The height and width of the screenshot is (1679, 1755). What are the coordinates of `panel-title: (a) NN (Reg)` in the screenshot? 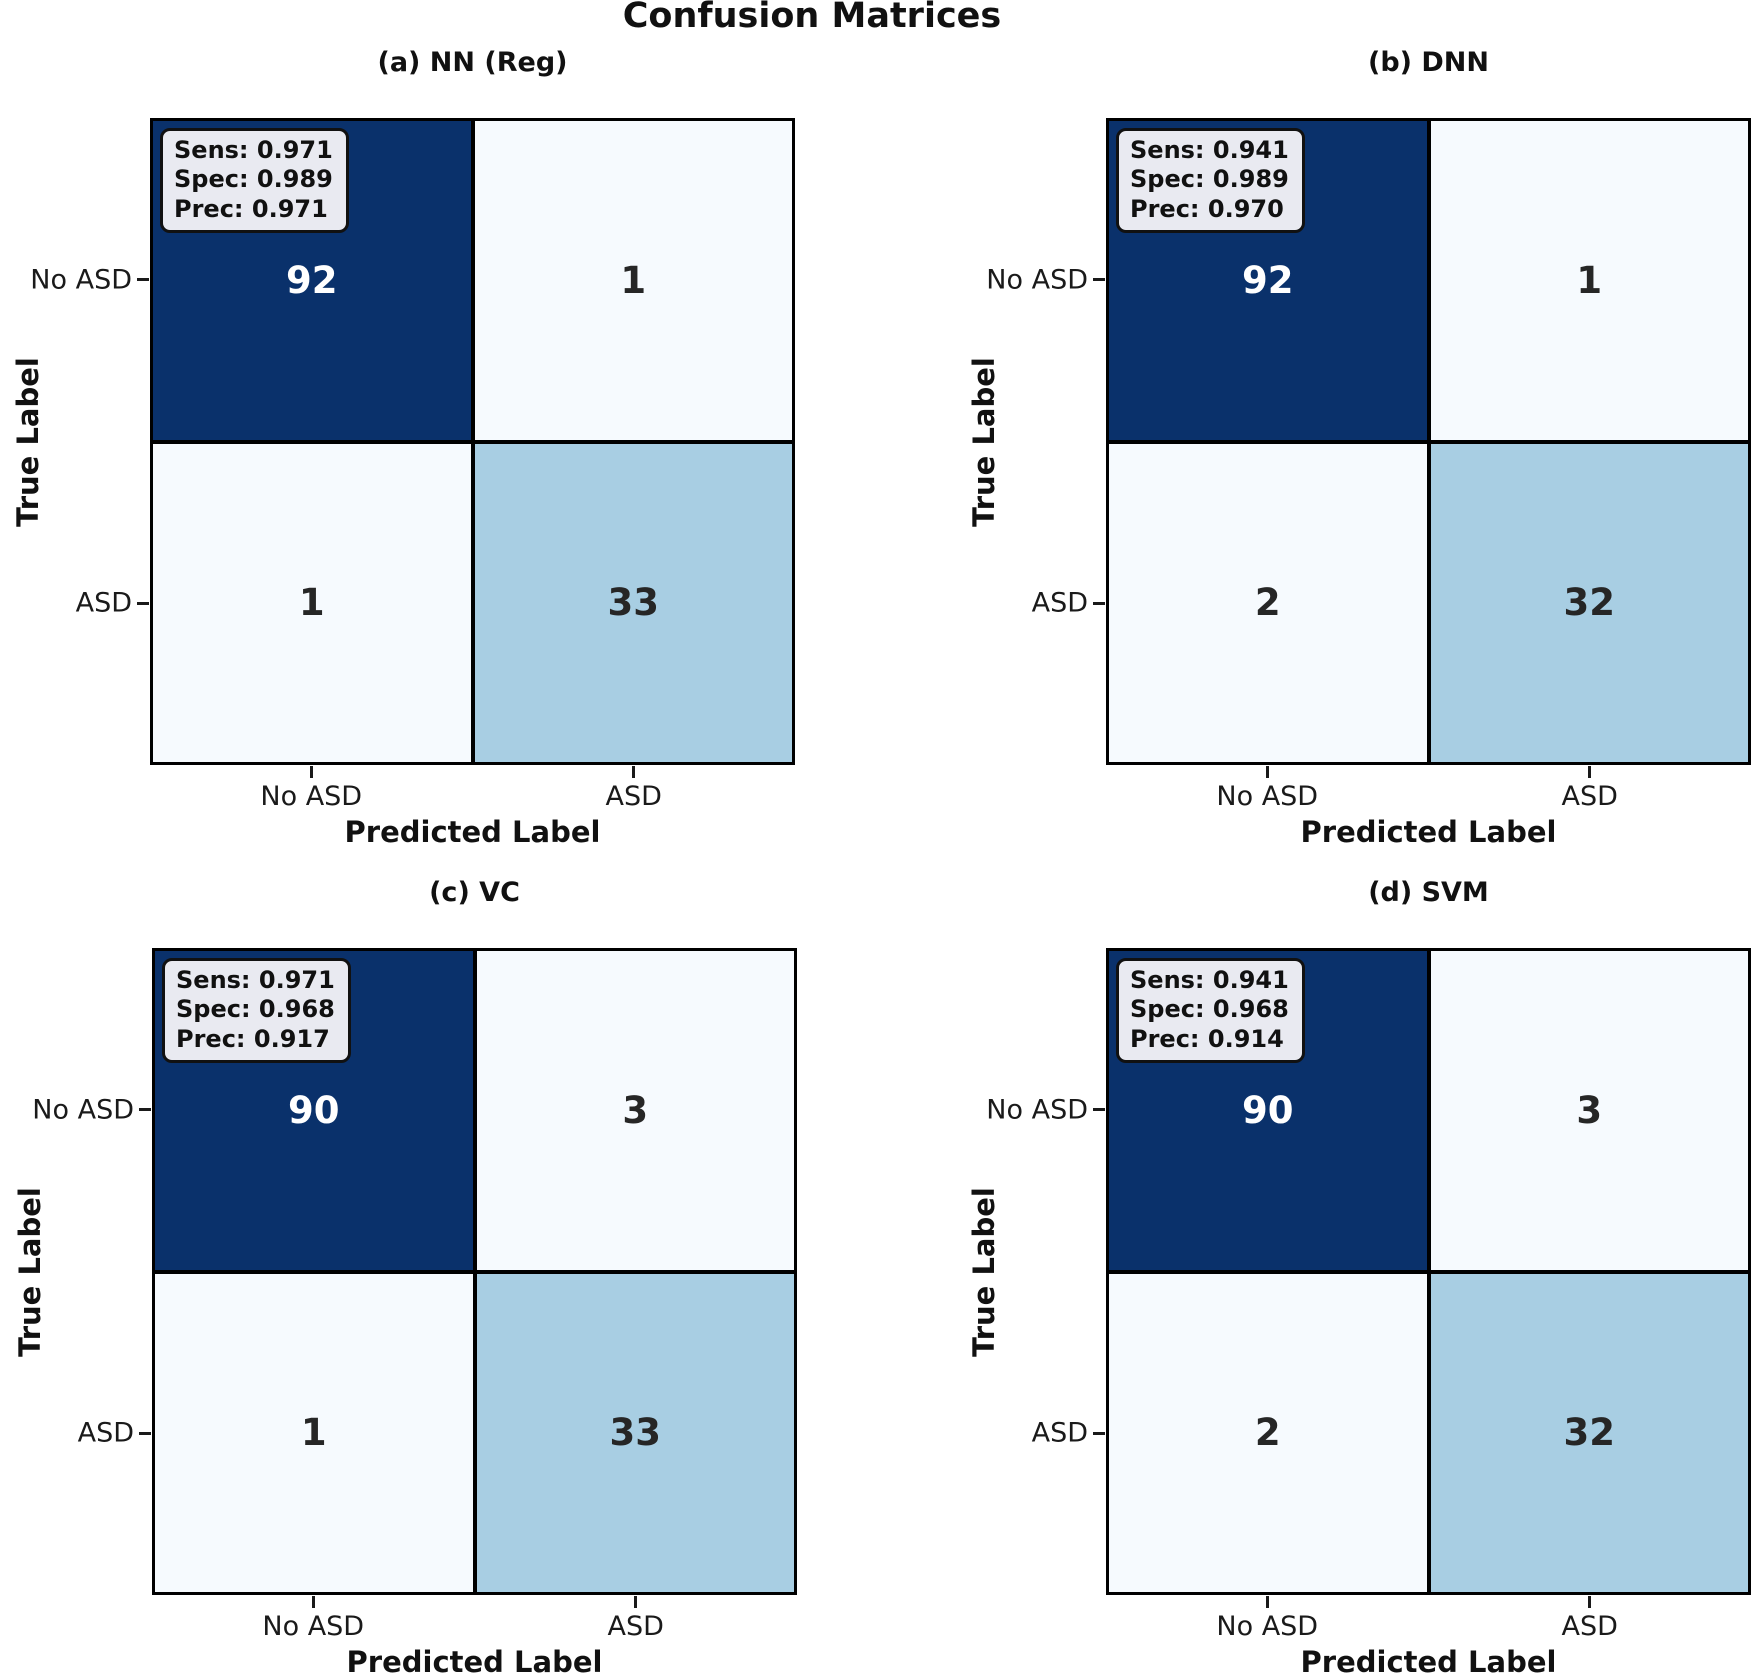 It's located at (472, 62).